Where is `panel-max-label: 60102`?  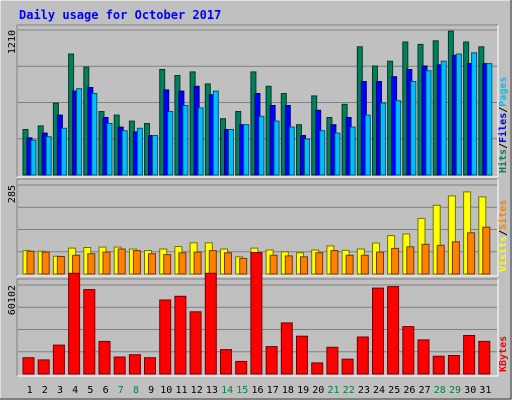 panel-max-label: 60102 is located at coordinates (12, 300).